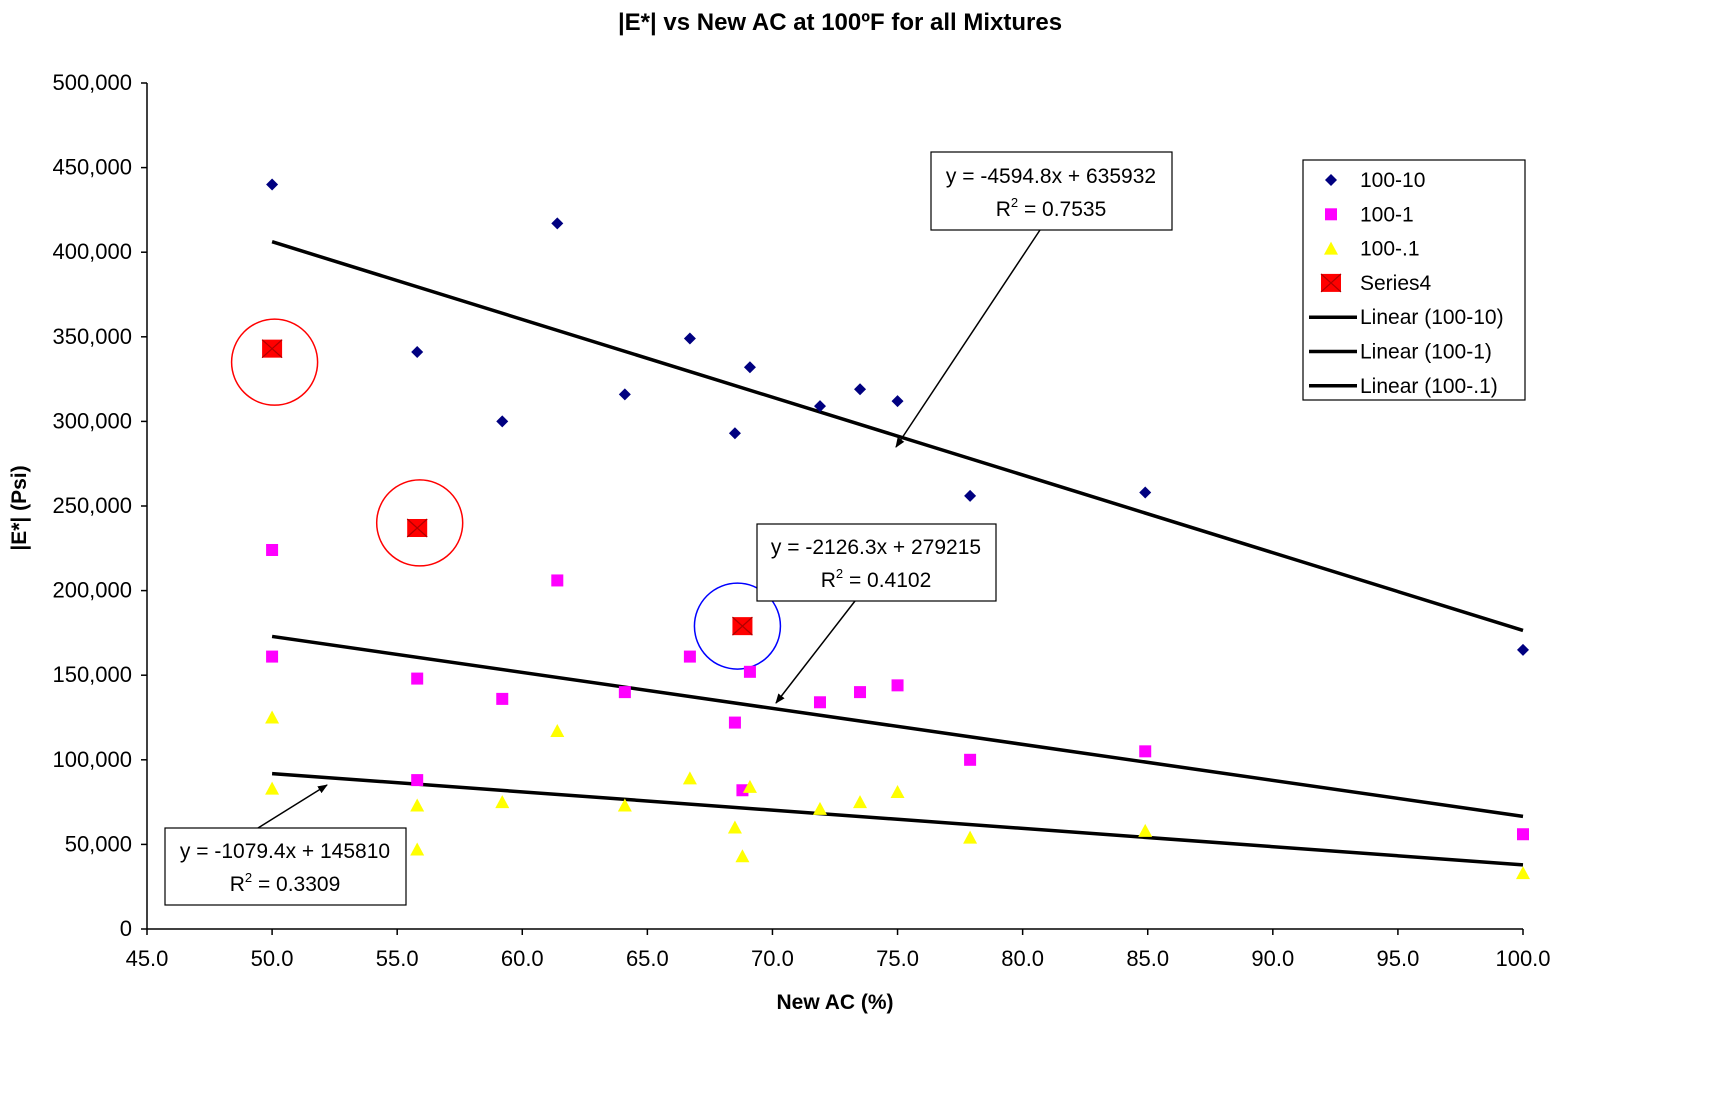 This screenshot has height=1111, width=1709. Describe the element at coordinates (92, 674) in the screenshot. I see `y-tick-label: 150,000` at that location.